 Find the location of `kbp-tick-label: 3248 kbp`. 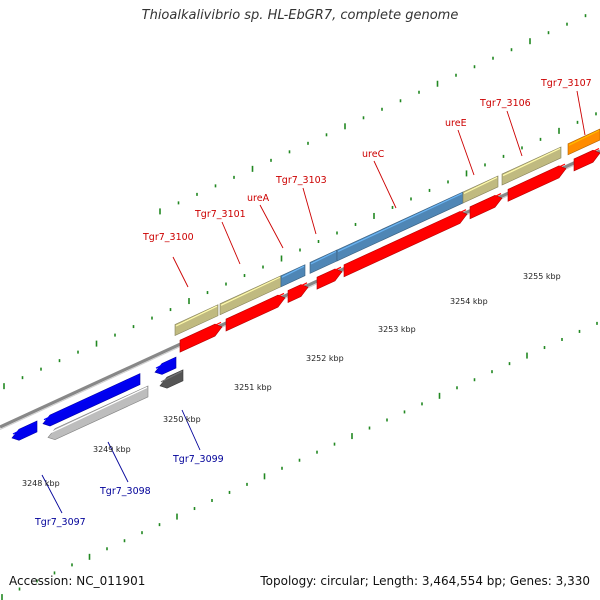

kbp-tick-label: 3248 kbp is located at coordinates (41, 483).